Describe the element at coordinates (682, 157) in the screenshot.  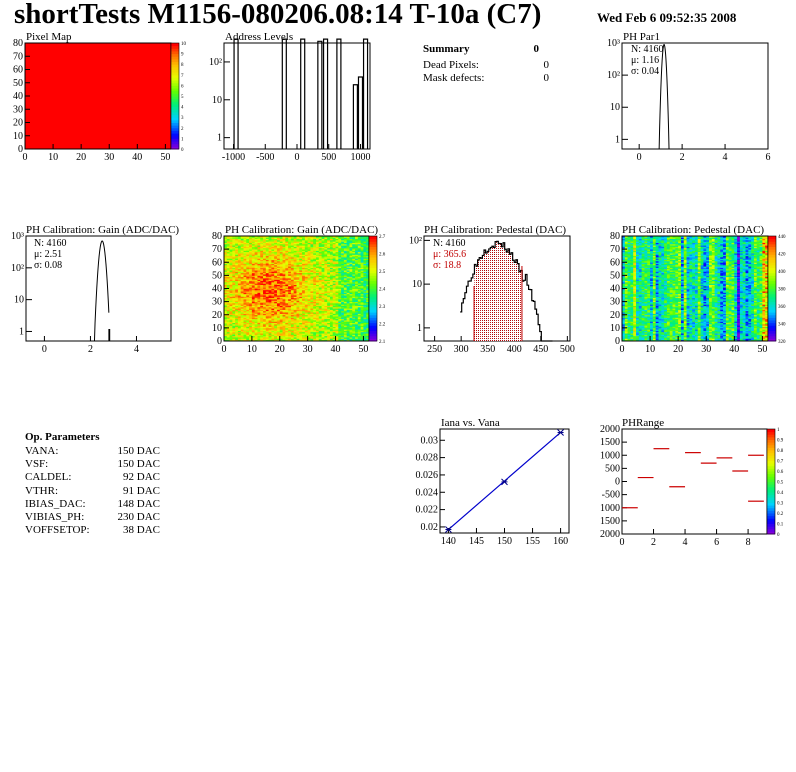
I see `x-tick-label: 2` at that location.